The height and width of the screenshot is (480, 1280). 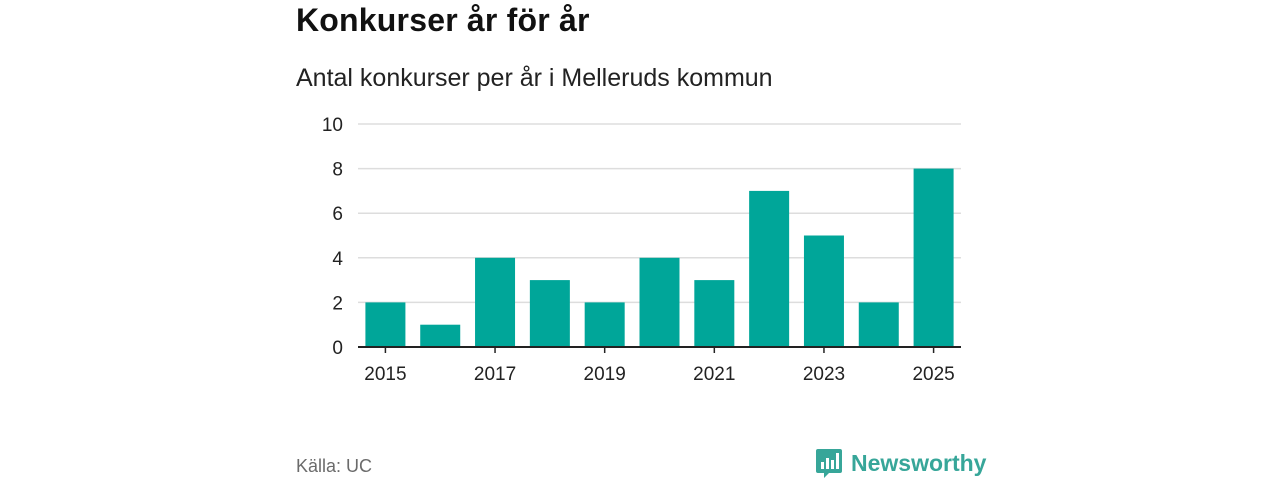 What do you see at coordinates (332, 125) in the screenshot?
I see `y-tick-label: 10` at bounding box center [332, 125].